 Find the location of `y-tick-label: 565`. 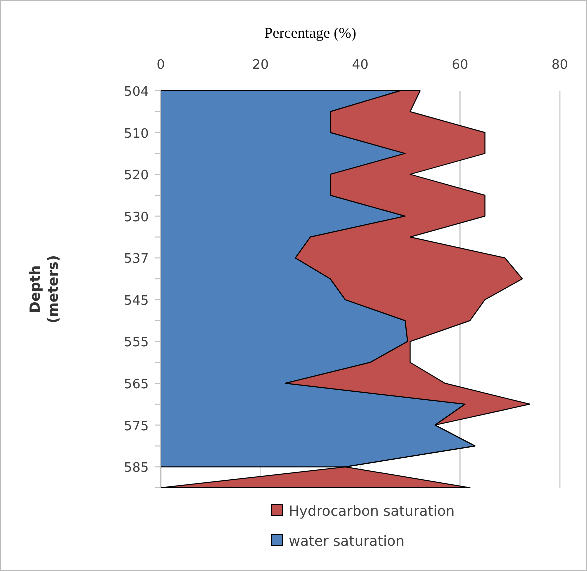

y-tick-label: 565 is located at coordinates (136, 385).